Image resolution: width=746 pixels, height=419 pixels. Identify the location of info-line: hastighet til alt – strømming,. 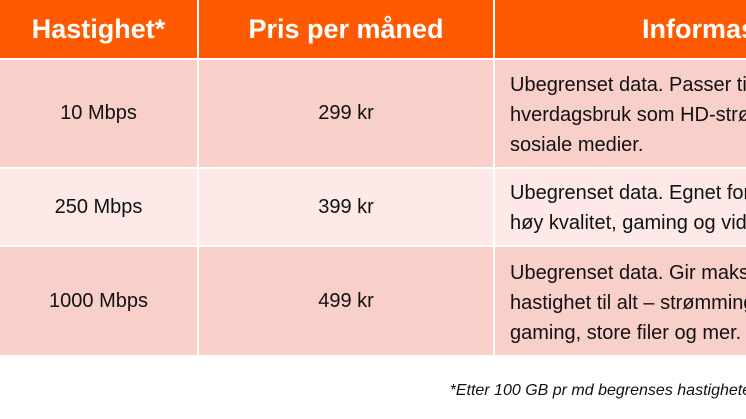
(628, 303).